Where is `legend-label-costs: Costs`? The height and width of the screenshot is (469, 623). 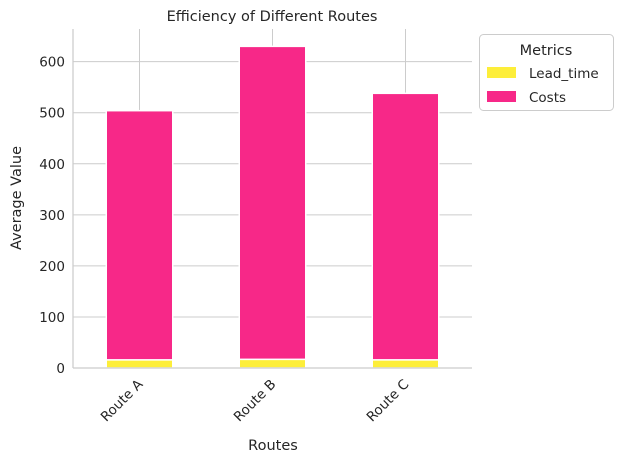 legend-label-costs: Costs is located at coordinates (547, 98).